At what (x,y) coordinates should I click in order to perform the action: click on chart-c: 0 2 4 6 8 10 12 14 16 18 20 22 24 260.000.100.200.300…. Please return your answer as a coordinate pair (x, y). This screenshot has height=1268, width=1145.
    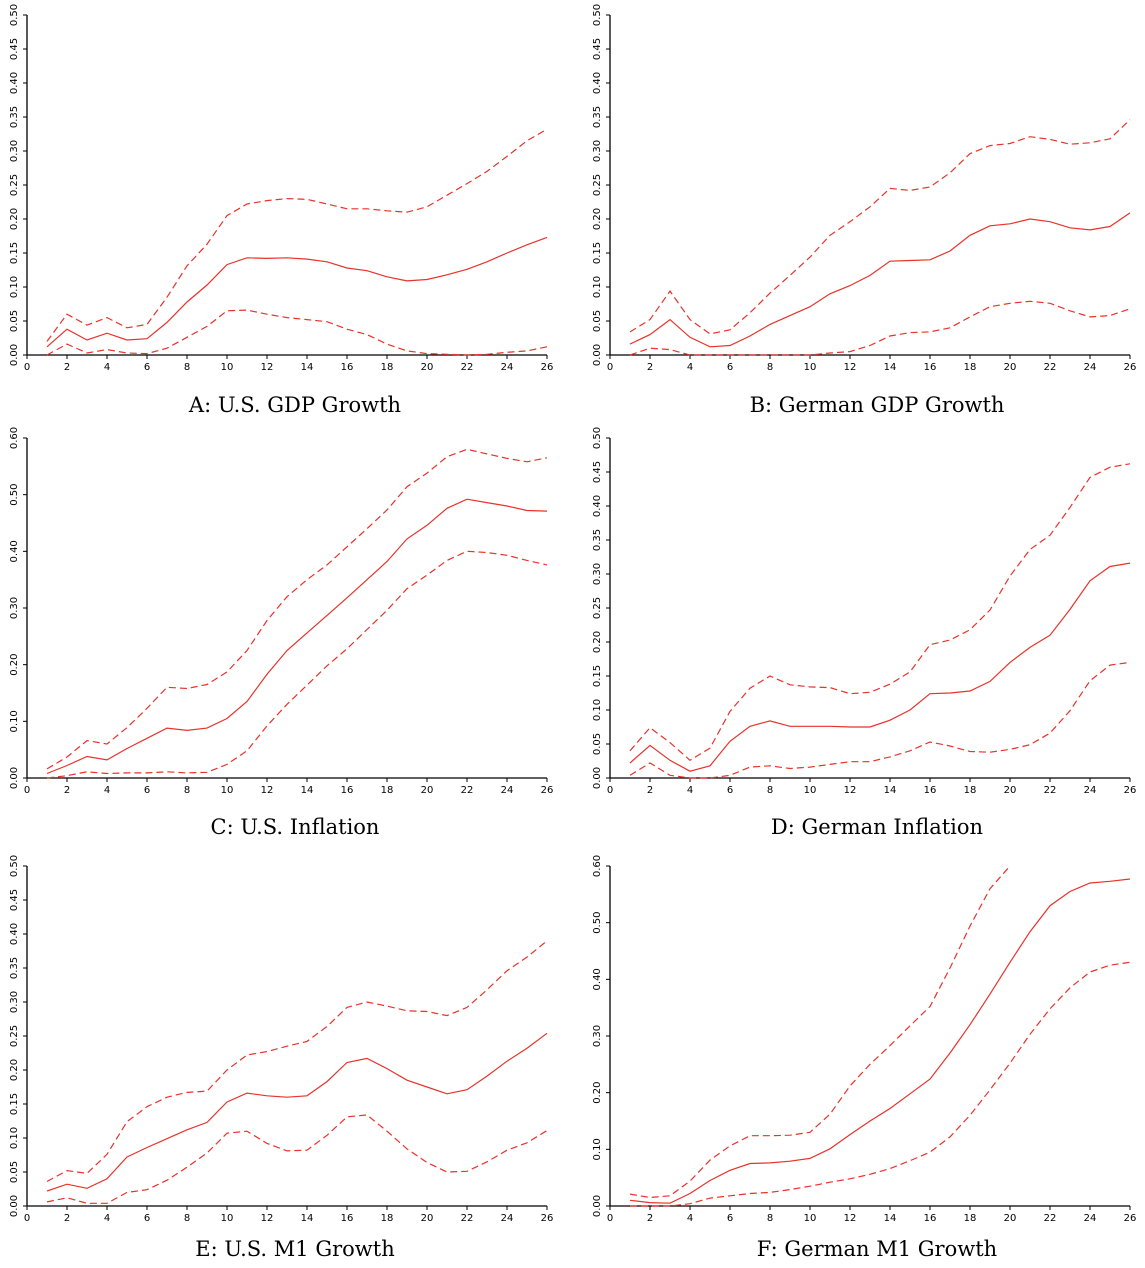
    Looking at the image, I should click on (281, 611).